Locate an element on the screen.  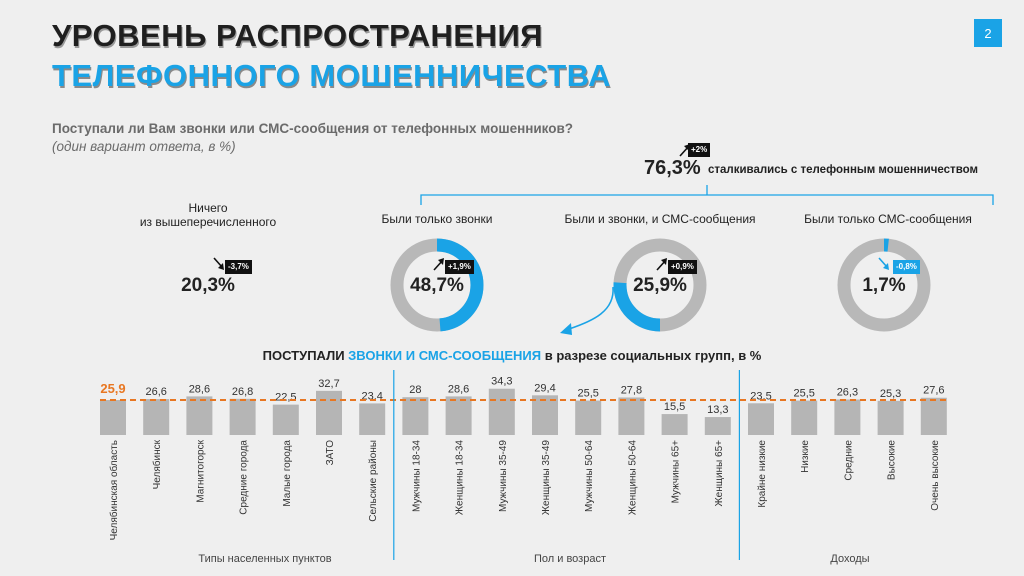
answer-sms-only-value: 1,7% is located at coordinates (884, 285).